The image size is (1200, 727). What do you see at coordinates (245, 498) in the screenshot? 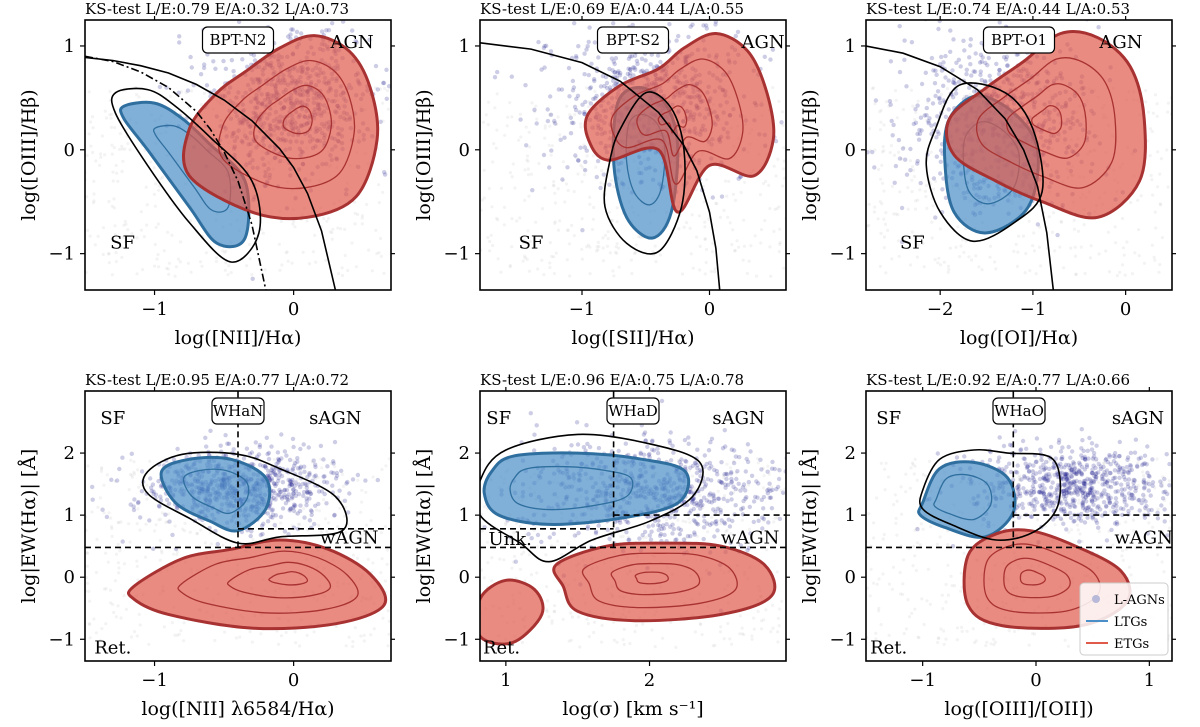
I see `black-contour` at bounding box center [245, 498].